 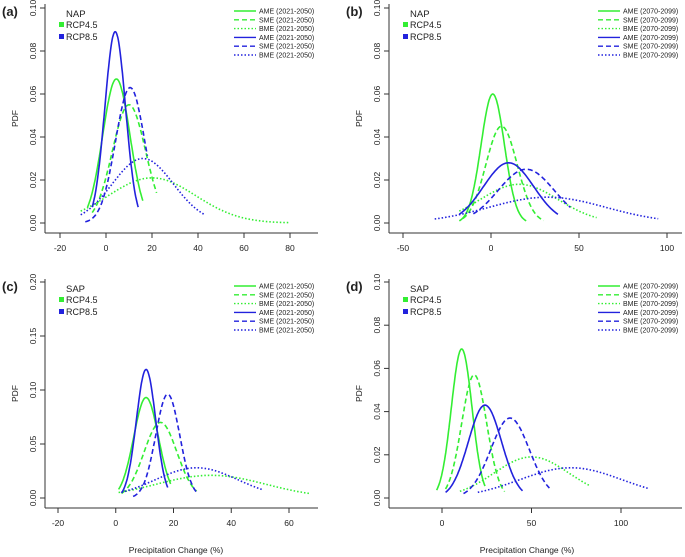 I want to click on x-tick-label: 20, so click(x=152, y=248).